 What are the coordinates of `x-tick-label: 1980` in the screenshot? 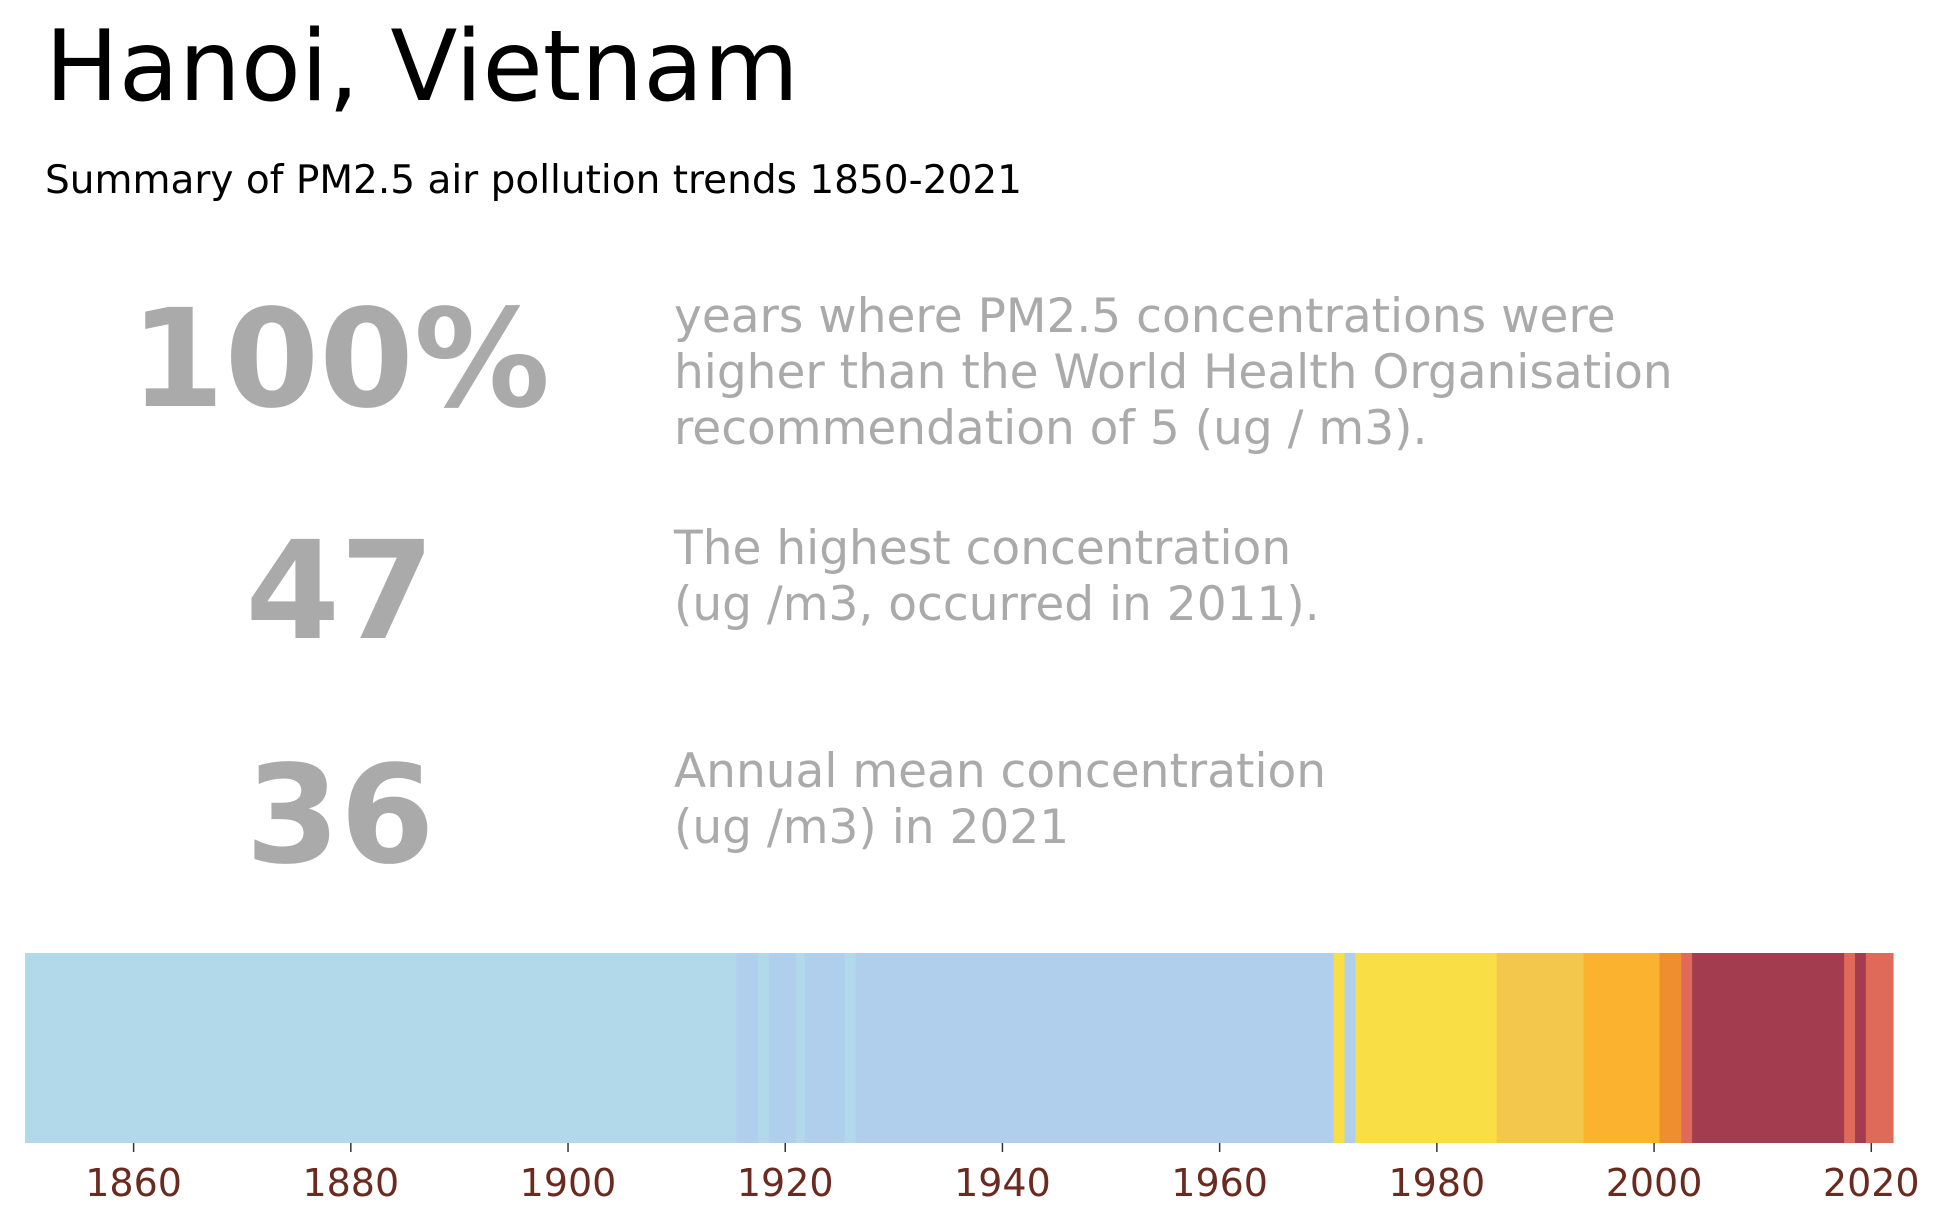 It's located at (1437, 1183).